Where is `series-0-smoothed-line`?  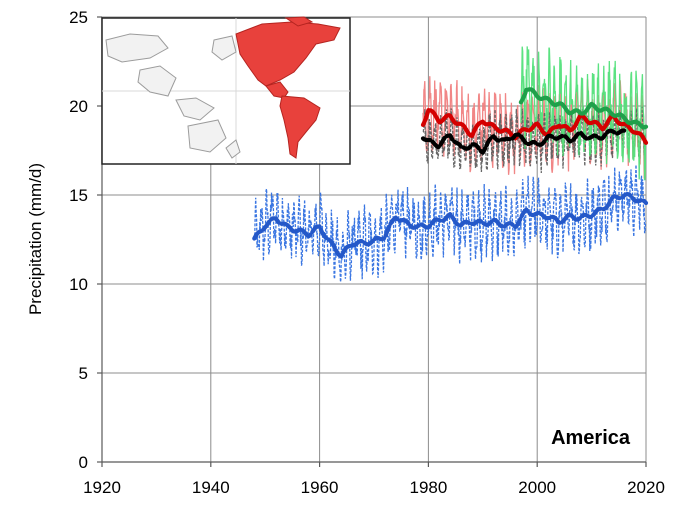 series-0-smoothed-line is located at coordinates (450, 225).